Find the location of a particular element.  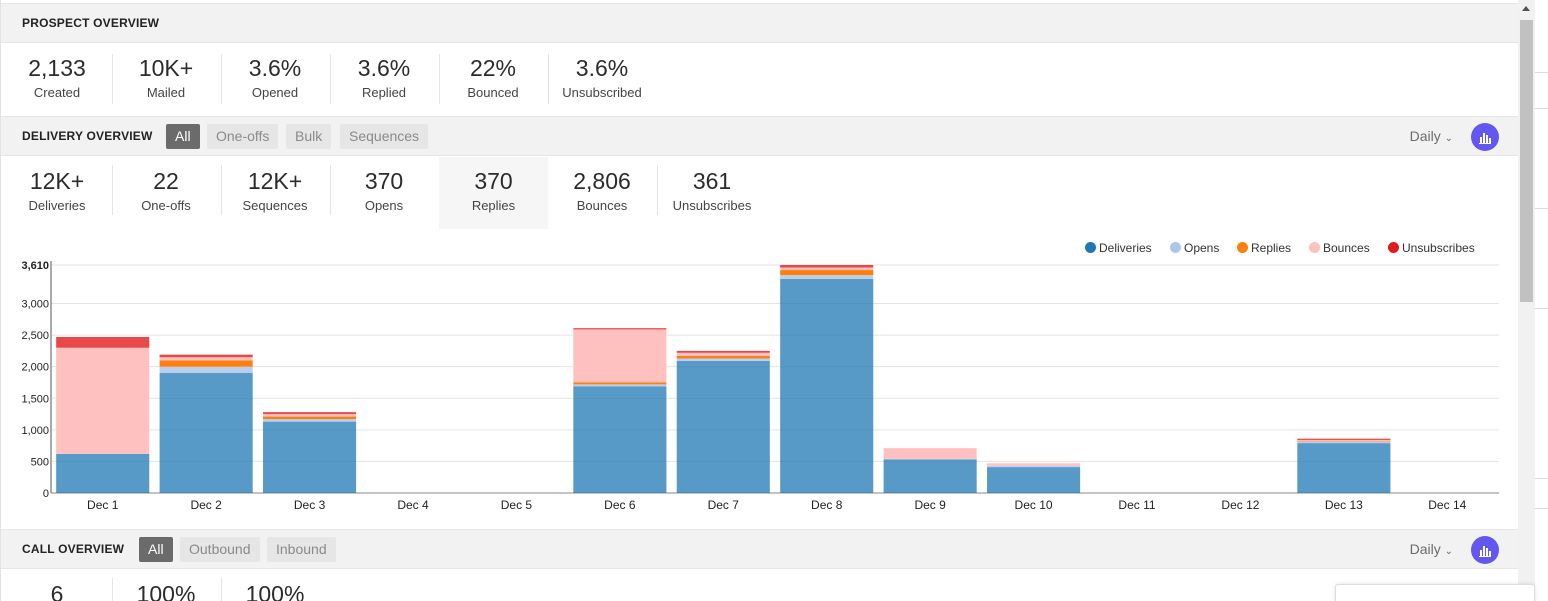

legend-label: Deliveries is located at coordinates (1125, 248).